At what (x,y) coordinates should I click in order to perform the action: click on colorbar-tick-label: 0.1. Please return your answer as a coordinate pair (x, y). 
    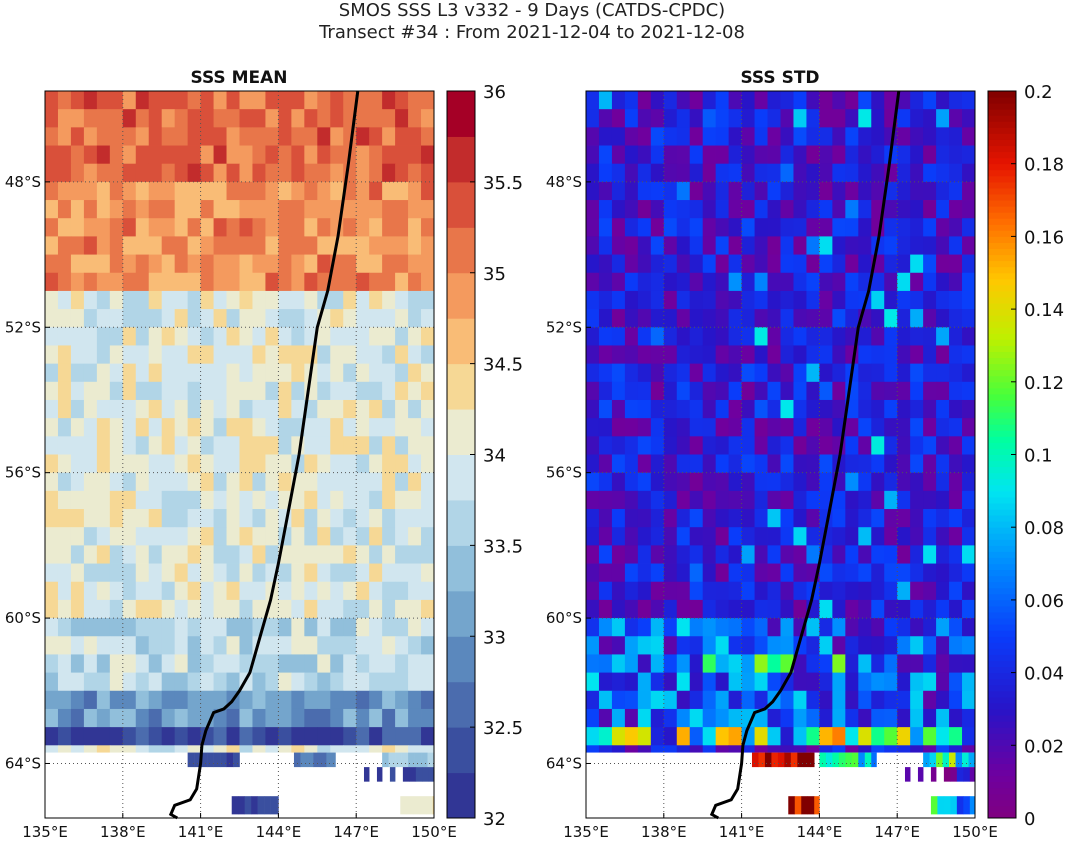
    Looking at the image, I should click on (1038, 456).